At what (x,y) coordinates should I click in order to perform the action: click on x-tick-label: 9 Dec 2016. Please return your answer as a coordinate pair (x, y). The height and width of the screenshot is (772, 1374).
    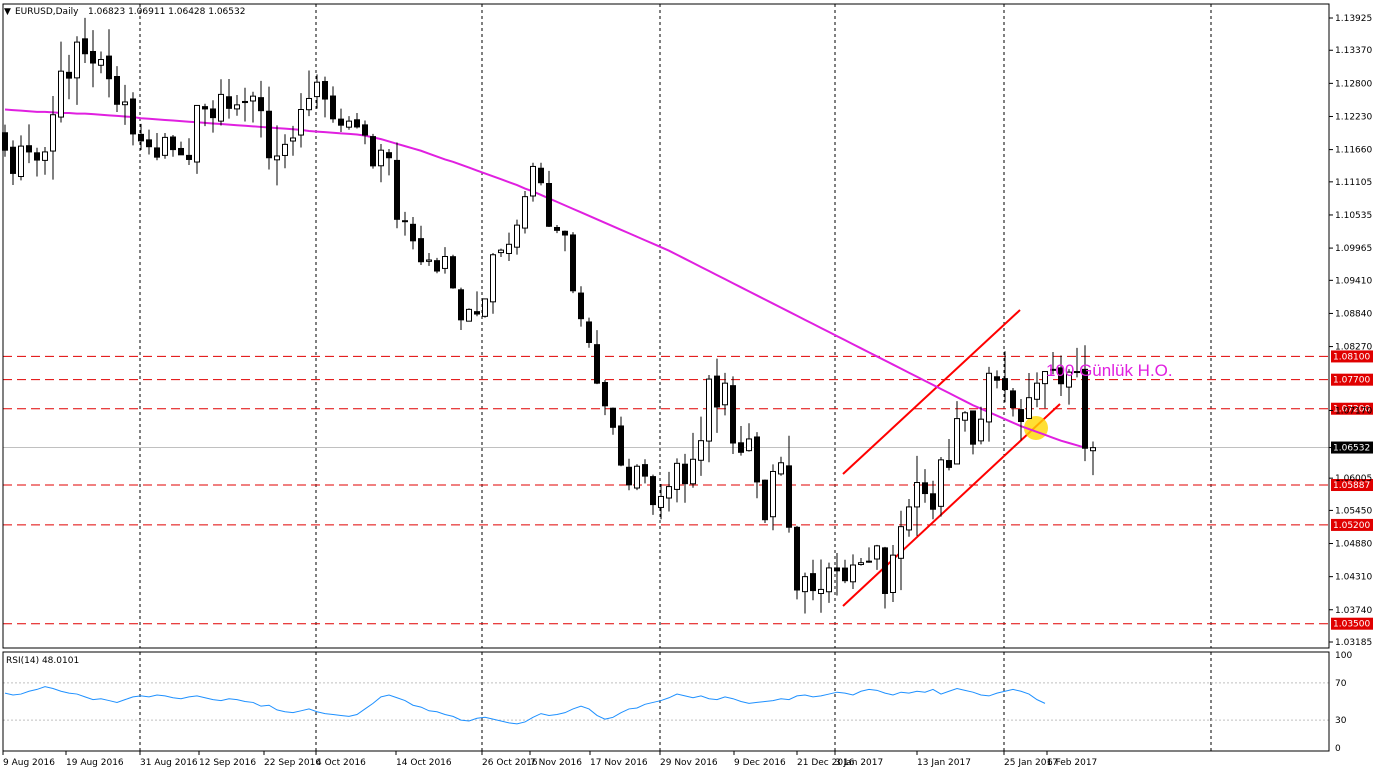
    Looking at the image, I should click on (760, 763).